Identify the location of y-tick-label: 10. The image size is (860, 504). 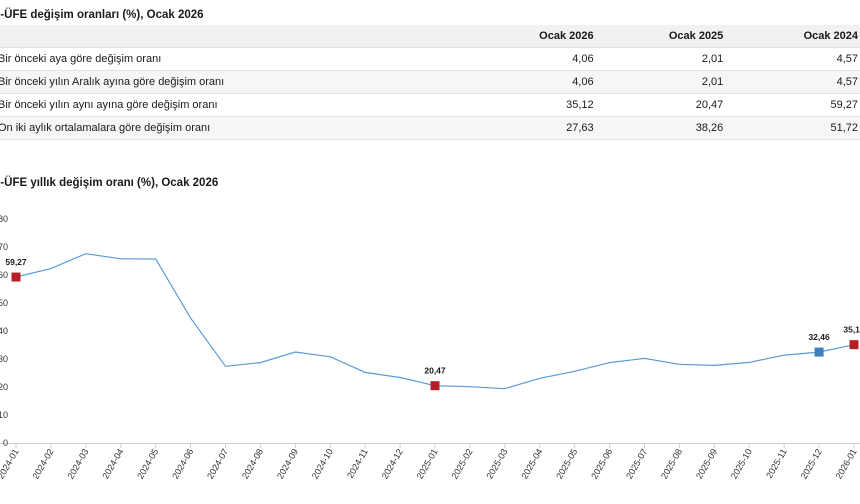
(4, 415).